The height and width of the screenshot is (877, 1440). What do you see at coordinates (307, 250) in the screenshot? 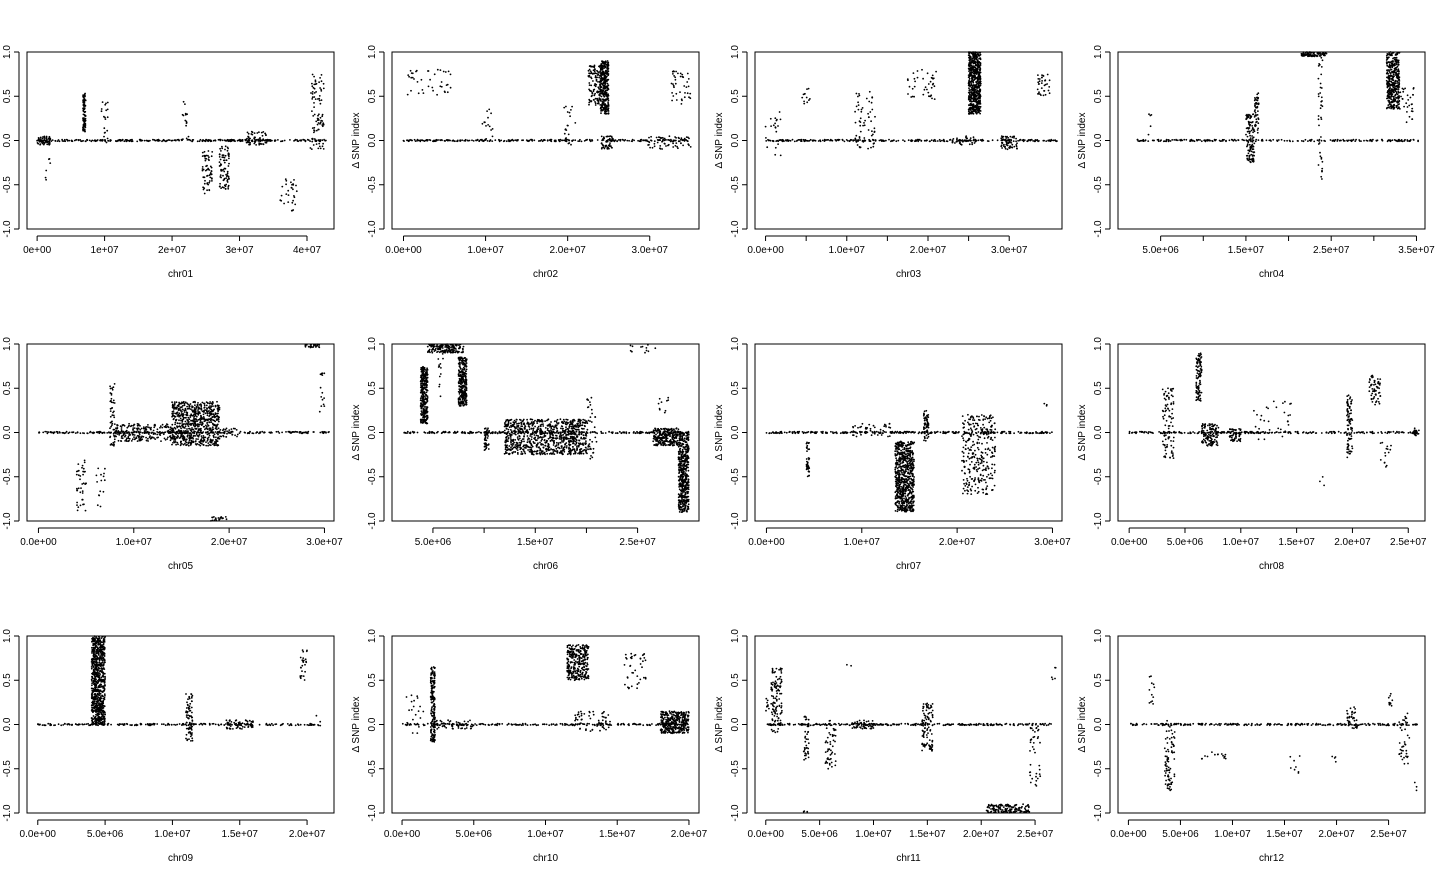
I see `x-tick-label: 4e+07` at bounding box center [307, 250].